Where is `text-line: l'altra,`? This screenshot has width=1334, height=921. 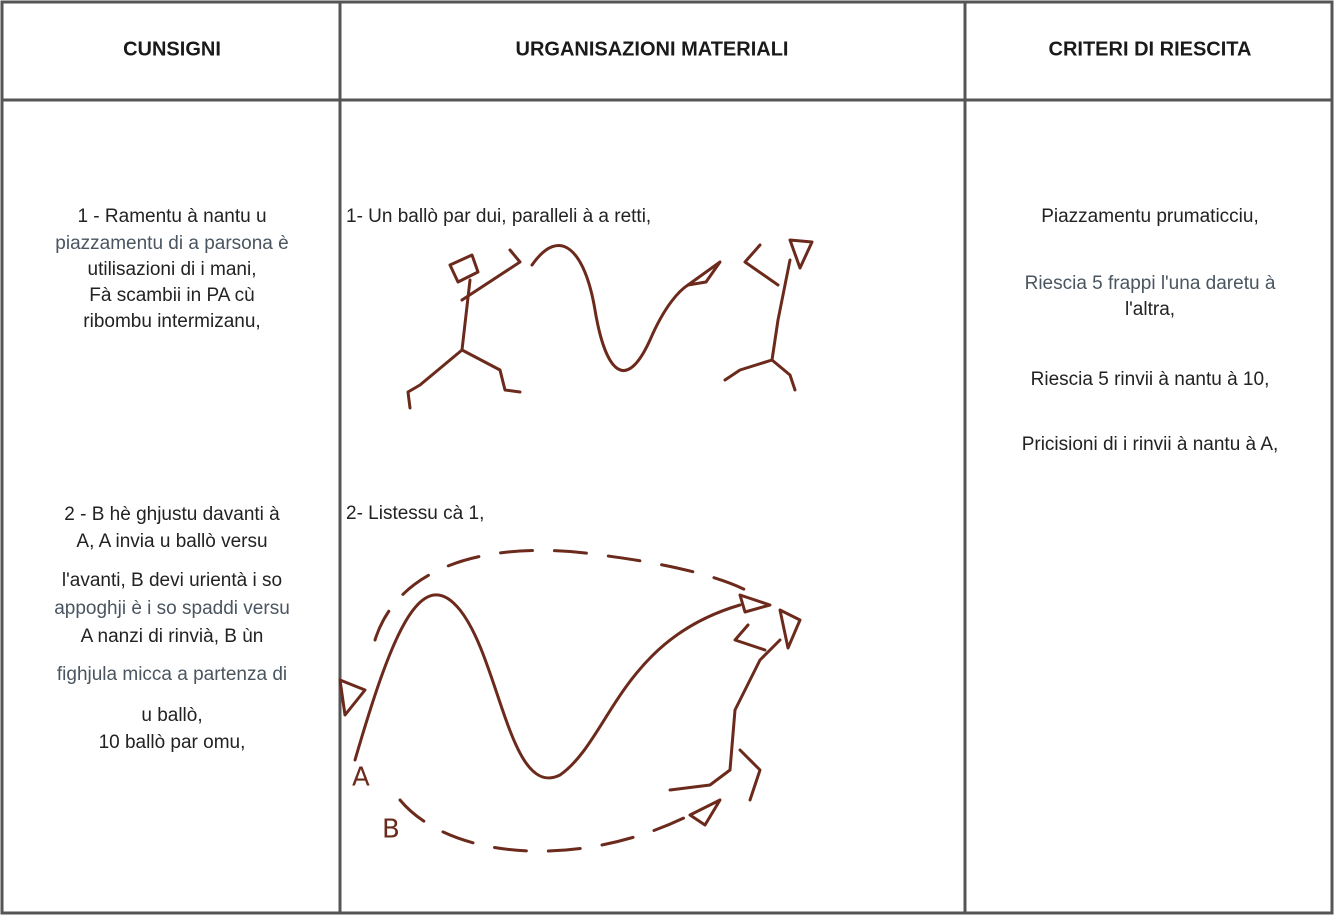 text-line: l'altra, is located at coordinates (1150, 309).